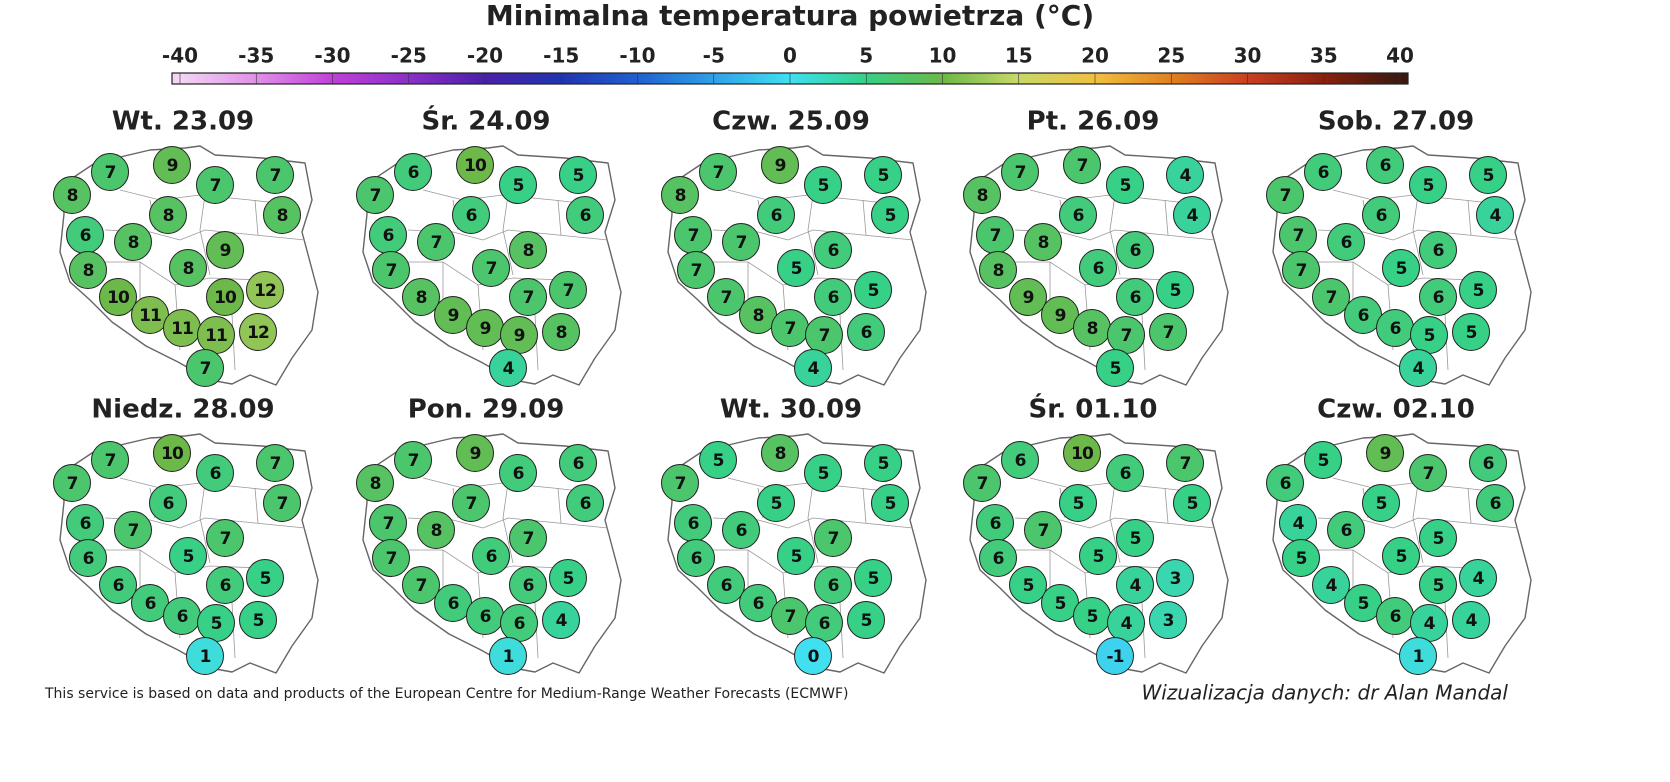 The image size is (1670, 782). I want to click on station-value: 3, so click(1175, 579).